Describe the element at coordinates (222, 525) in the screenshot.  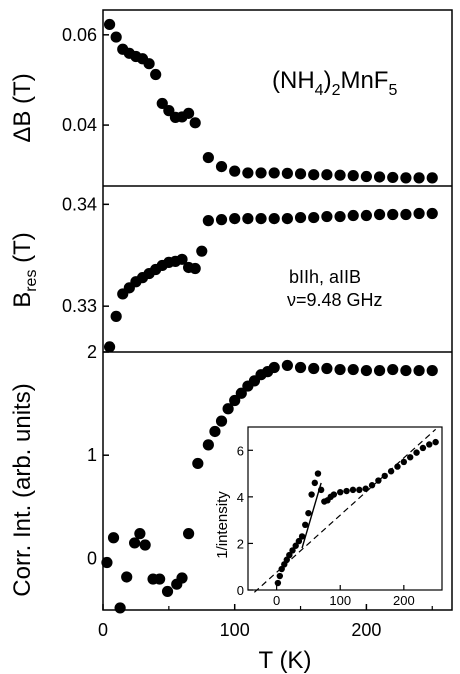
I see `inset-ylabel: 1/intensity` at that location.